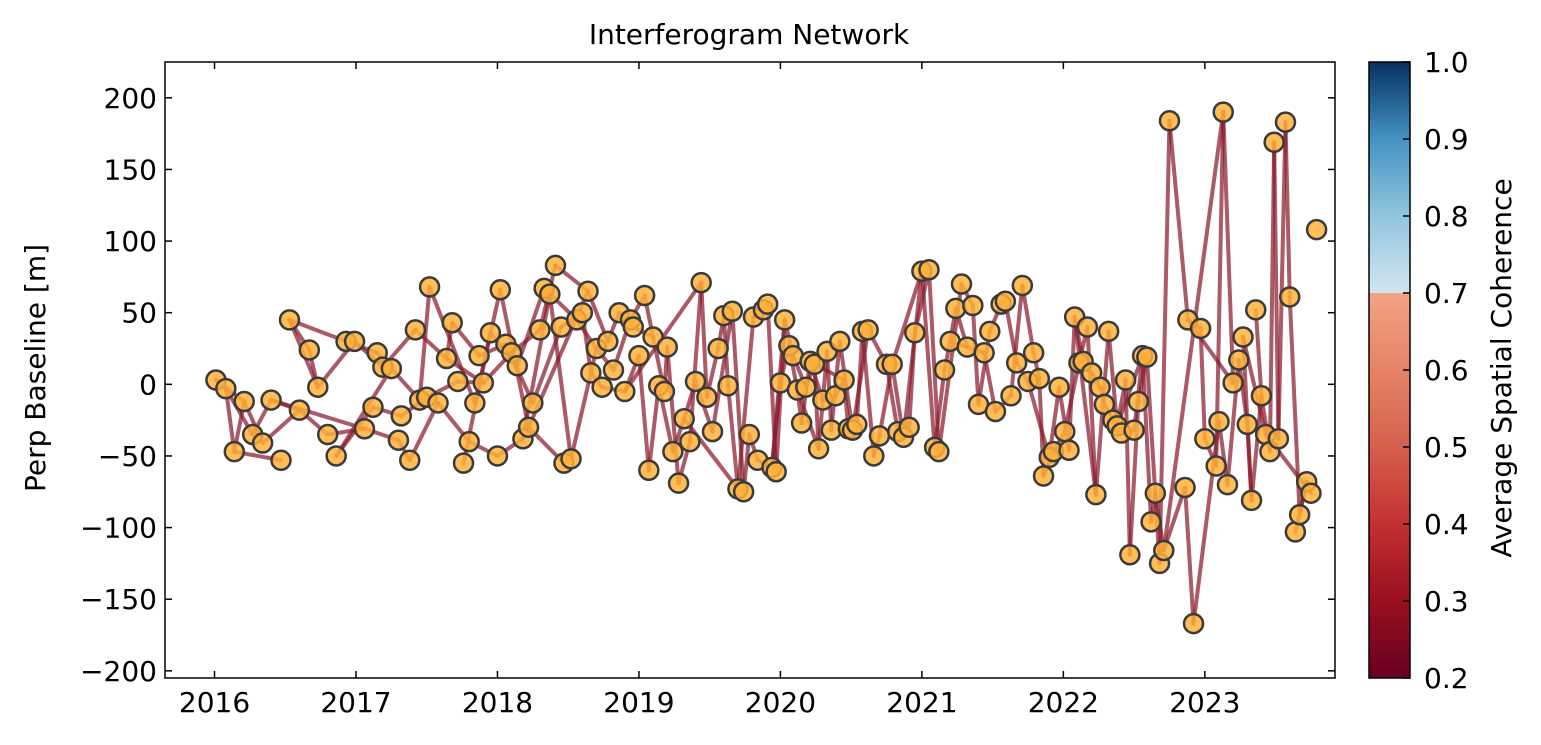 The width and height of the screenshot is (1541, 745). Describe the element at coordinates (1446, 216) in the screenshot. I see `colorbar-tick-label: 0.8` at that location.